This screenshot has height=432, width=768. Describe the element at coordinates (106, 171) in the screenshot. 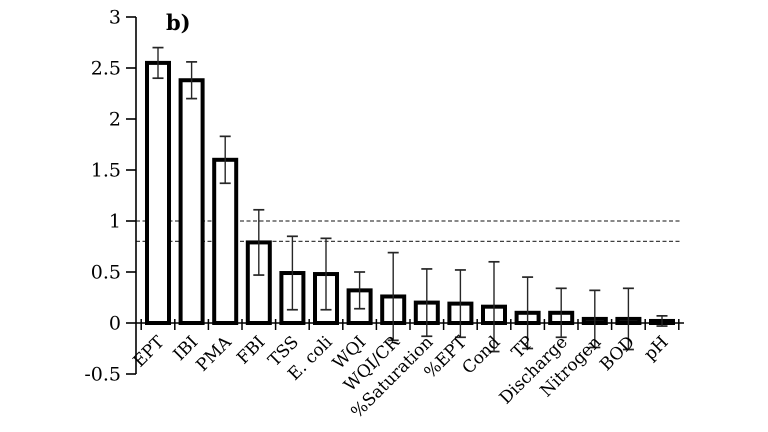

I see `y-axis-tick-label: 1.5` at that location.